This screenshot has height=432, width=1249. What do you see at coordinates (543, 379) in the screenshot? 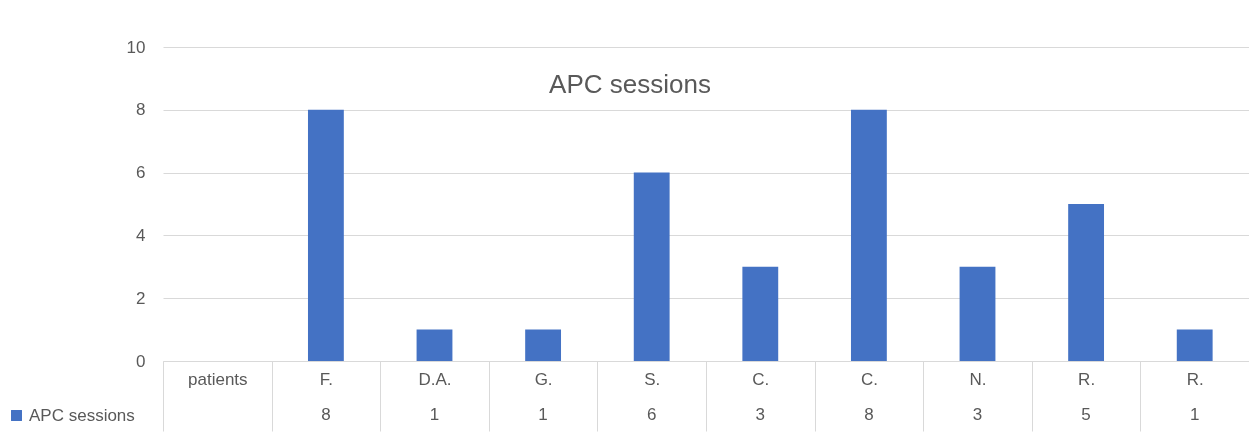
I see `x-tick-label: G.` at bounding box center [543, 379].